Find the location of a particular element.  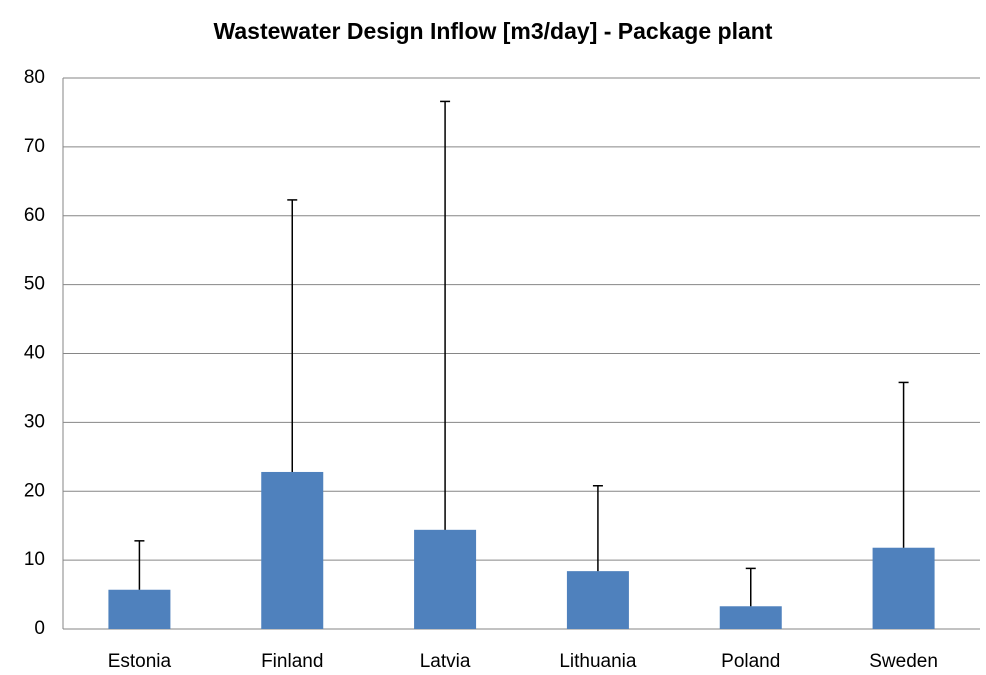

y-tick-label: 60 is located at coordinates (34, 215).